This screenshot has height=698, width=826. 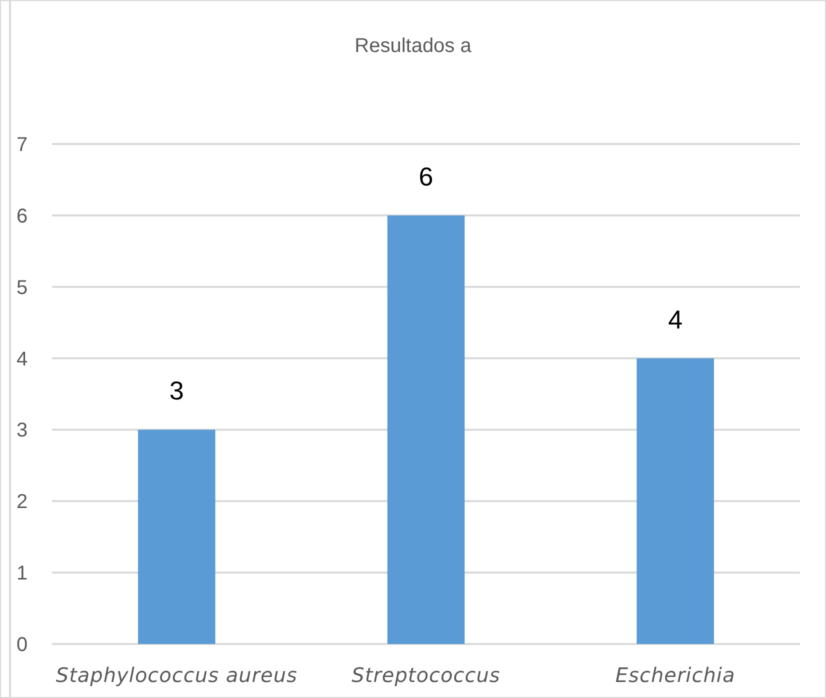 I want to click on y-tick-label: 3, so click(x=22, y=431).